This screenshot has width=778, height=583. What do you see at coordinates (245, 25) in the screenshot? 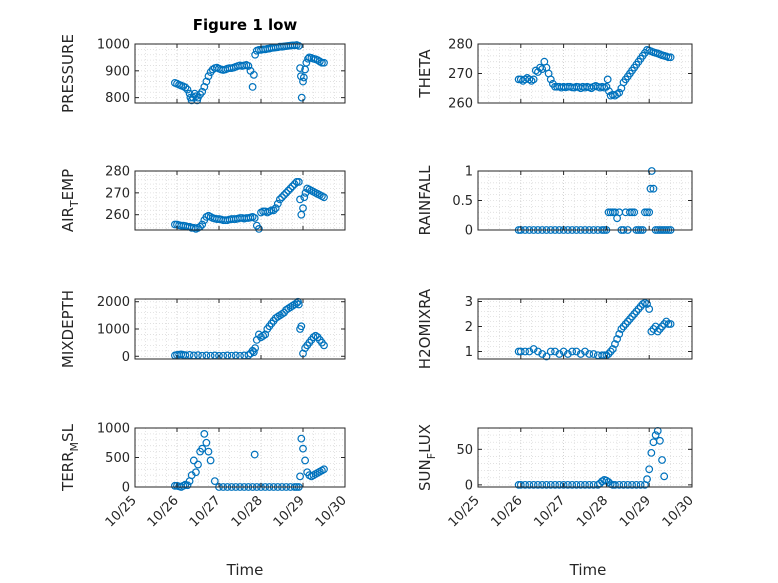
I see `figure-title: Figure 1 low` at bounding box center [245, 25].